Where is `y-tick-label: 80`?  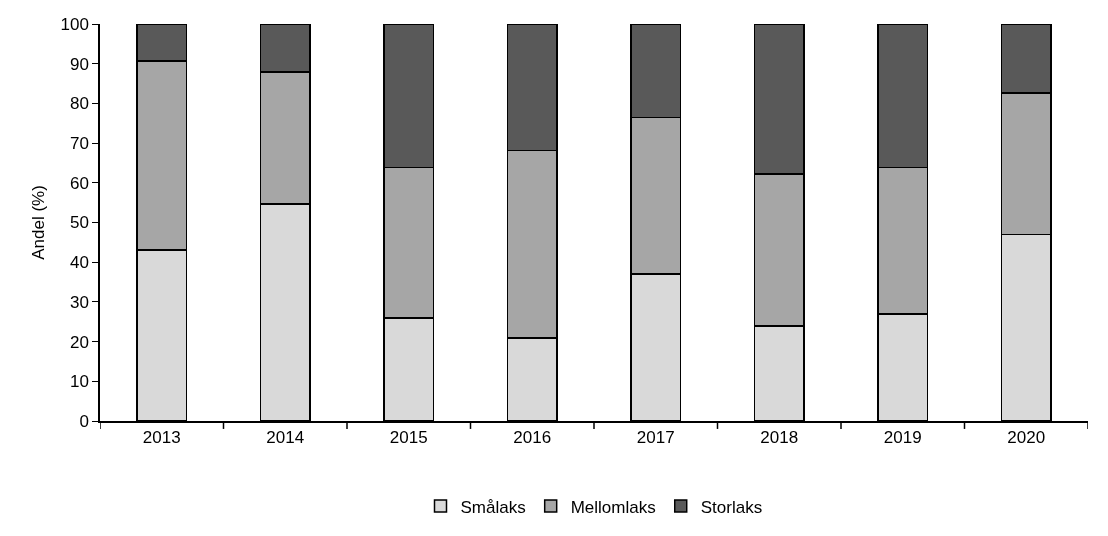
y-tick-label: 80 is located at coordinates (79, 104).